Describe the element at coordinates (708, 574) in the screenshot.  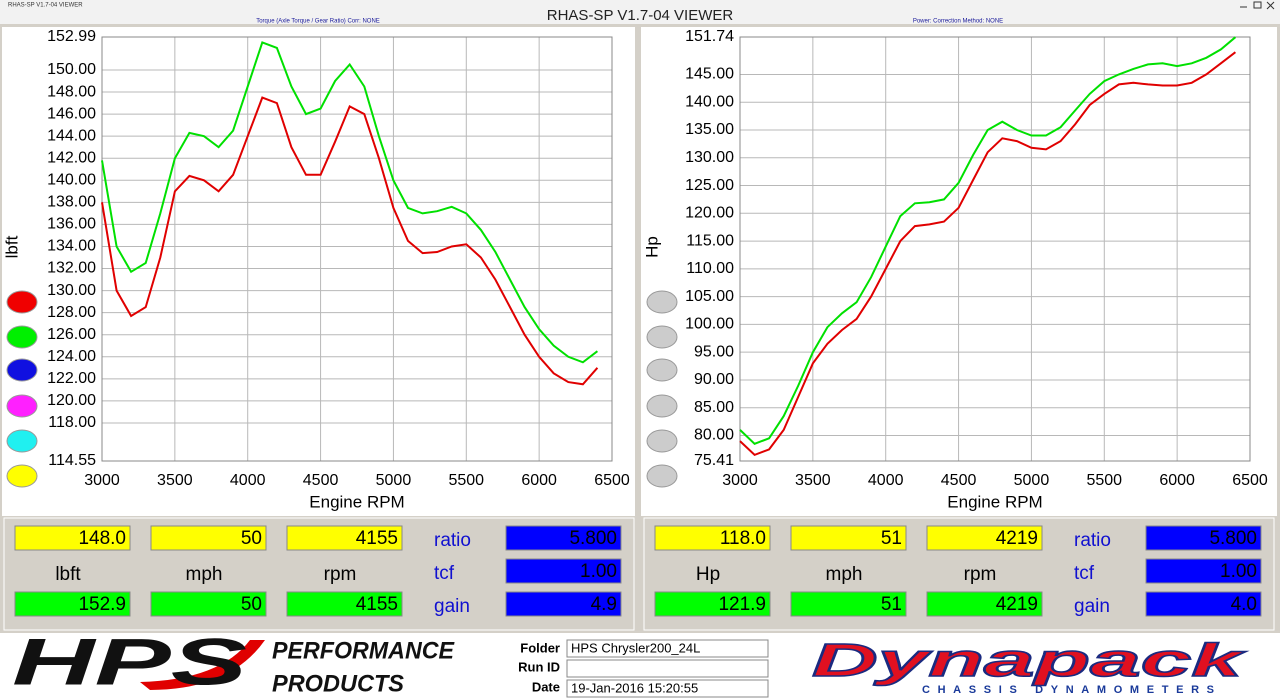
I see `readout-unit: Hp` at that location.